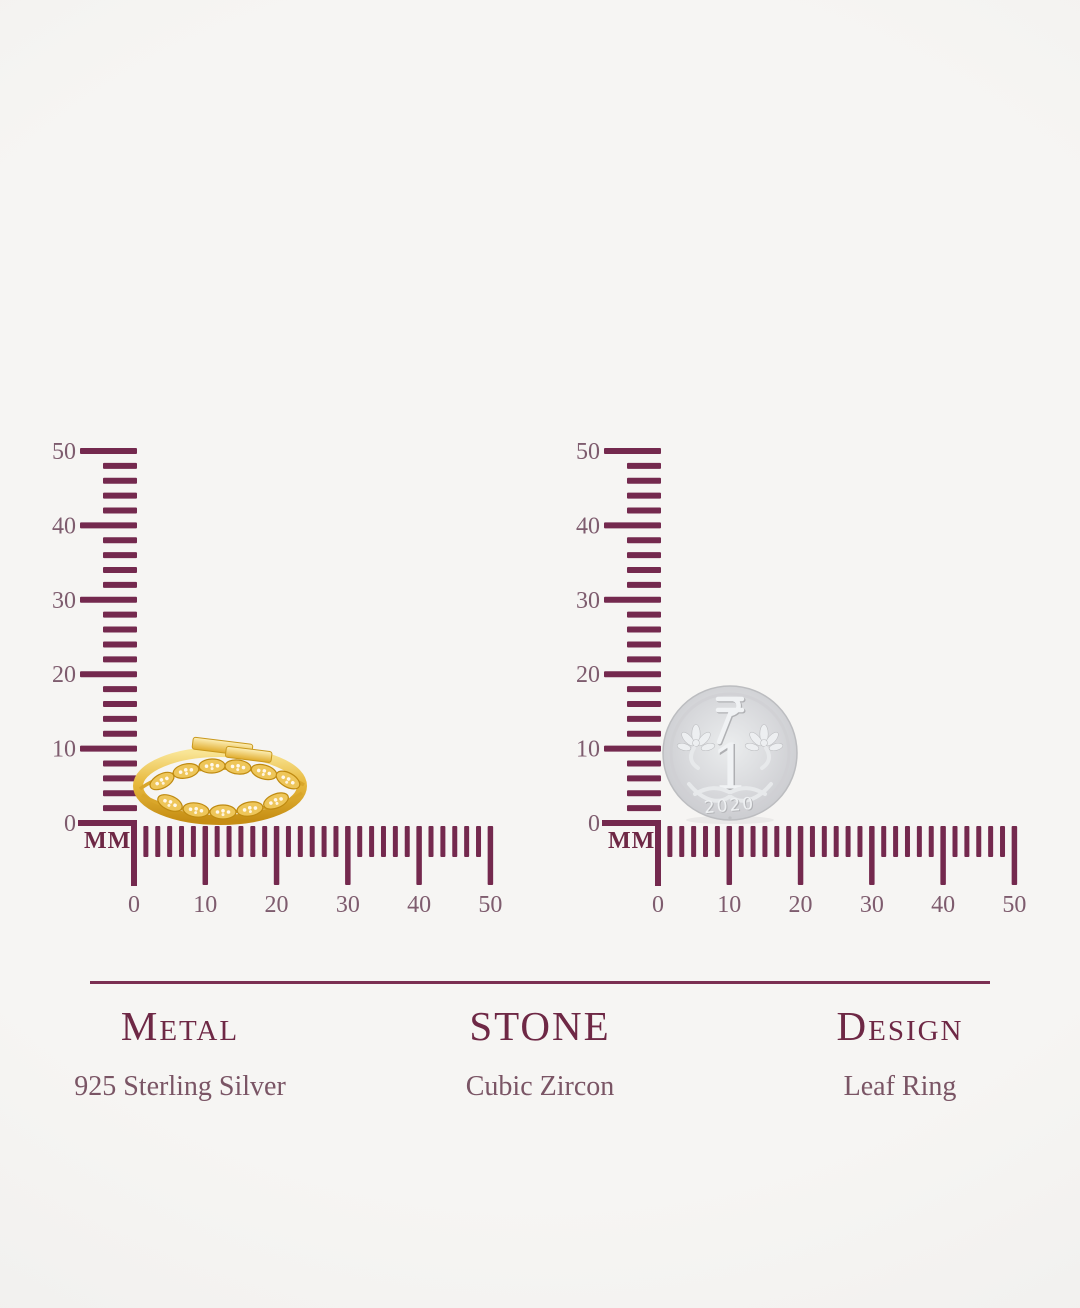 This screenshot has width=1080, height=1308. Describe the element at coordinates (729, 806) in the screenshot. I see `coin-year: 2020` at that location.